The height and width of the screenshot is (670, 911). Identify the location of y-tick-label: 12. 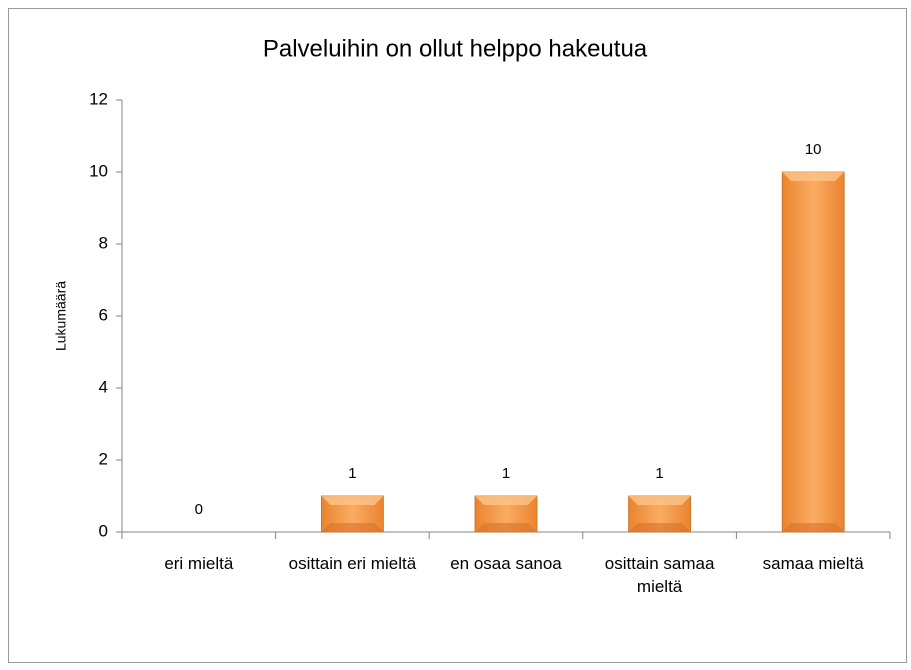
(98, 98).